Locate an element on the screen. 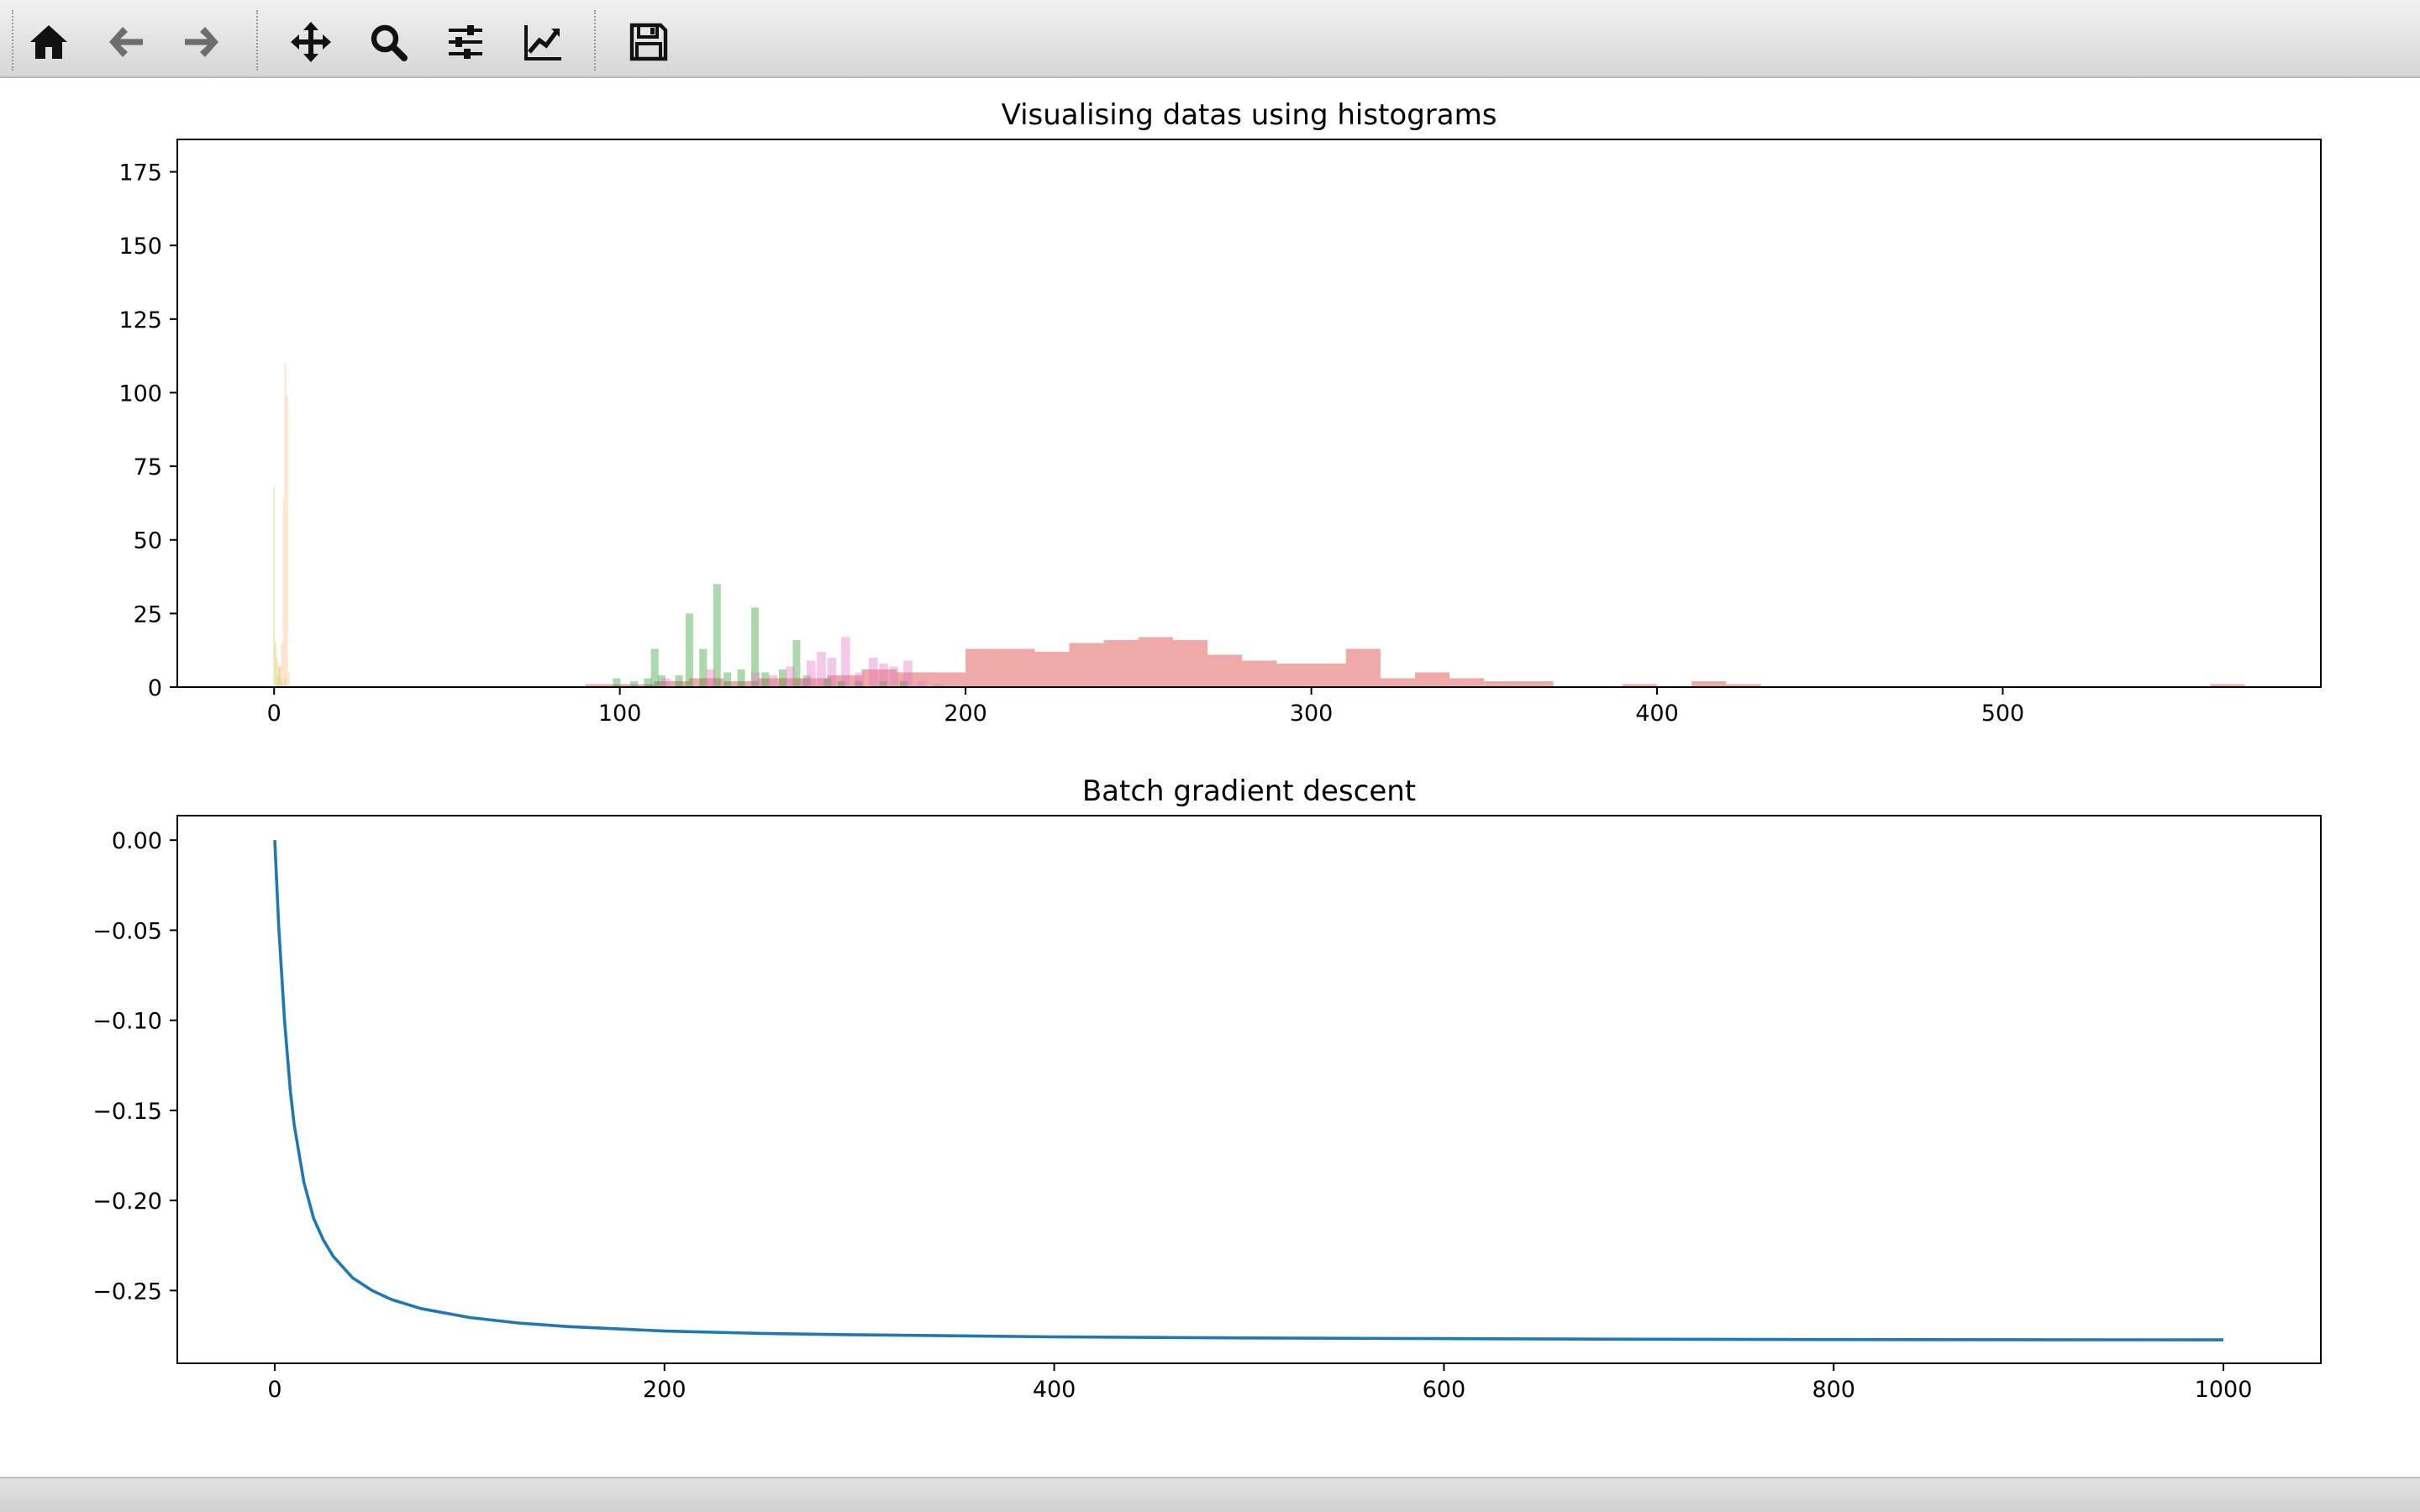 This screenshot has height=1512, width=2420. x-tick-label: 400 is located at coordinates (1054, 1390).